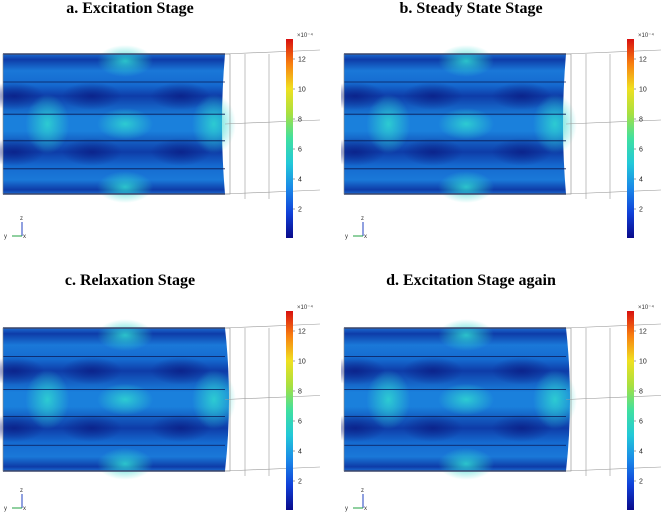 This screenshot has height=531, width=669. Describe the element at coordinates (130, 8) in the screenshot. I see `panel-title: a. Excitation Stage` at that location.